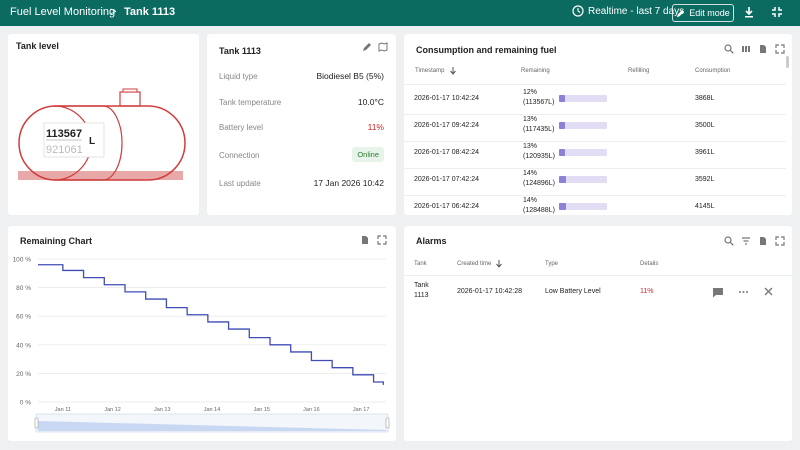 The image size is (800, 450). What do you see at coordinates (539, 102) in the screenshot?
I see `remaining-liters-cell: (113567L)` at bounding box center [539, 102].